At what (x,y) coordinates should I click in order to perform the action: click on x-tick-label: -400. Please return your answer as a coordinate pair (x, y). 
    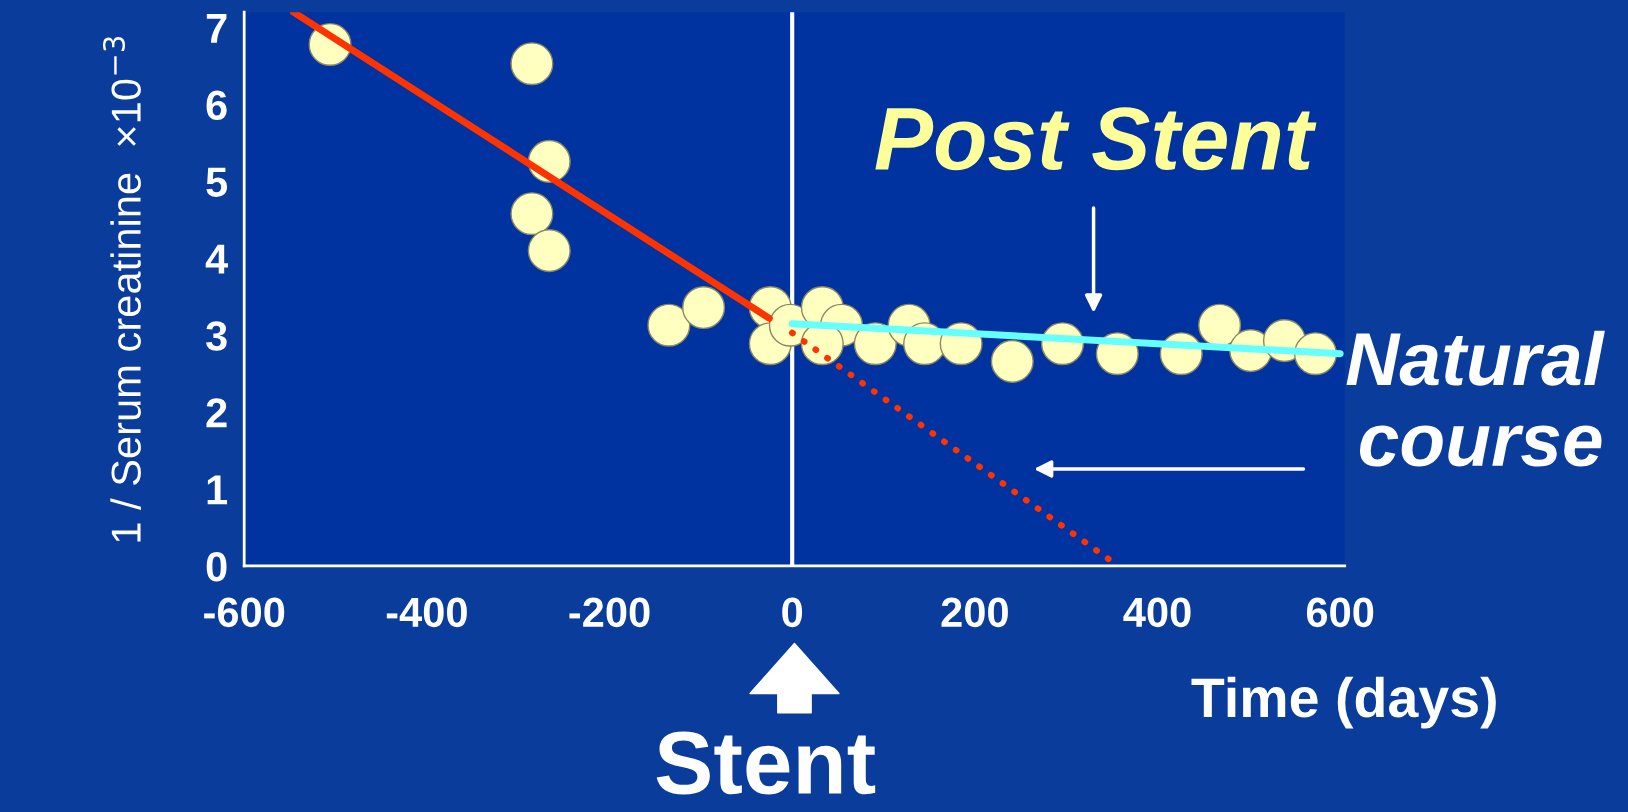
    Looking at the image, I should click on (426, 612).